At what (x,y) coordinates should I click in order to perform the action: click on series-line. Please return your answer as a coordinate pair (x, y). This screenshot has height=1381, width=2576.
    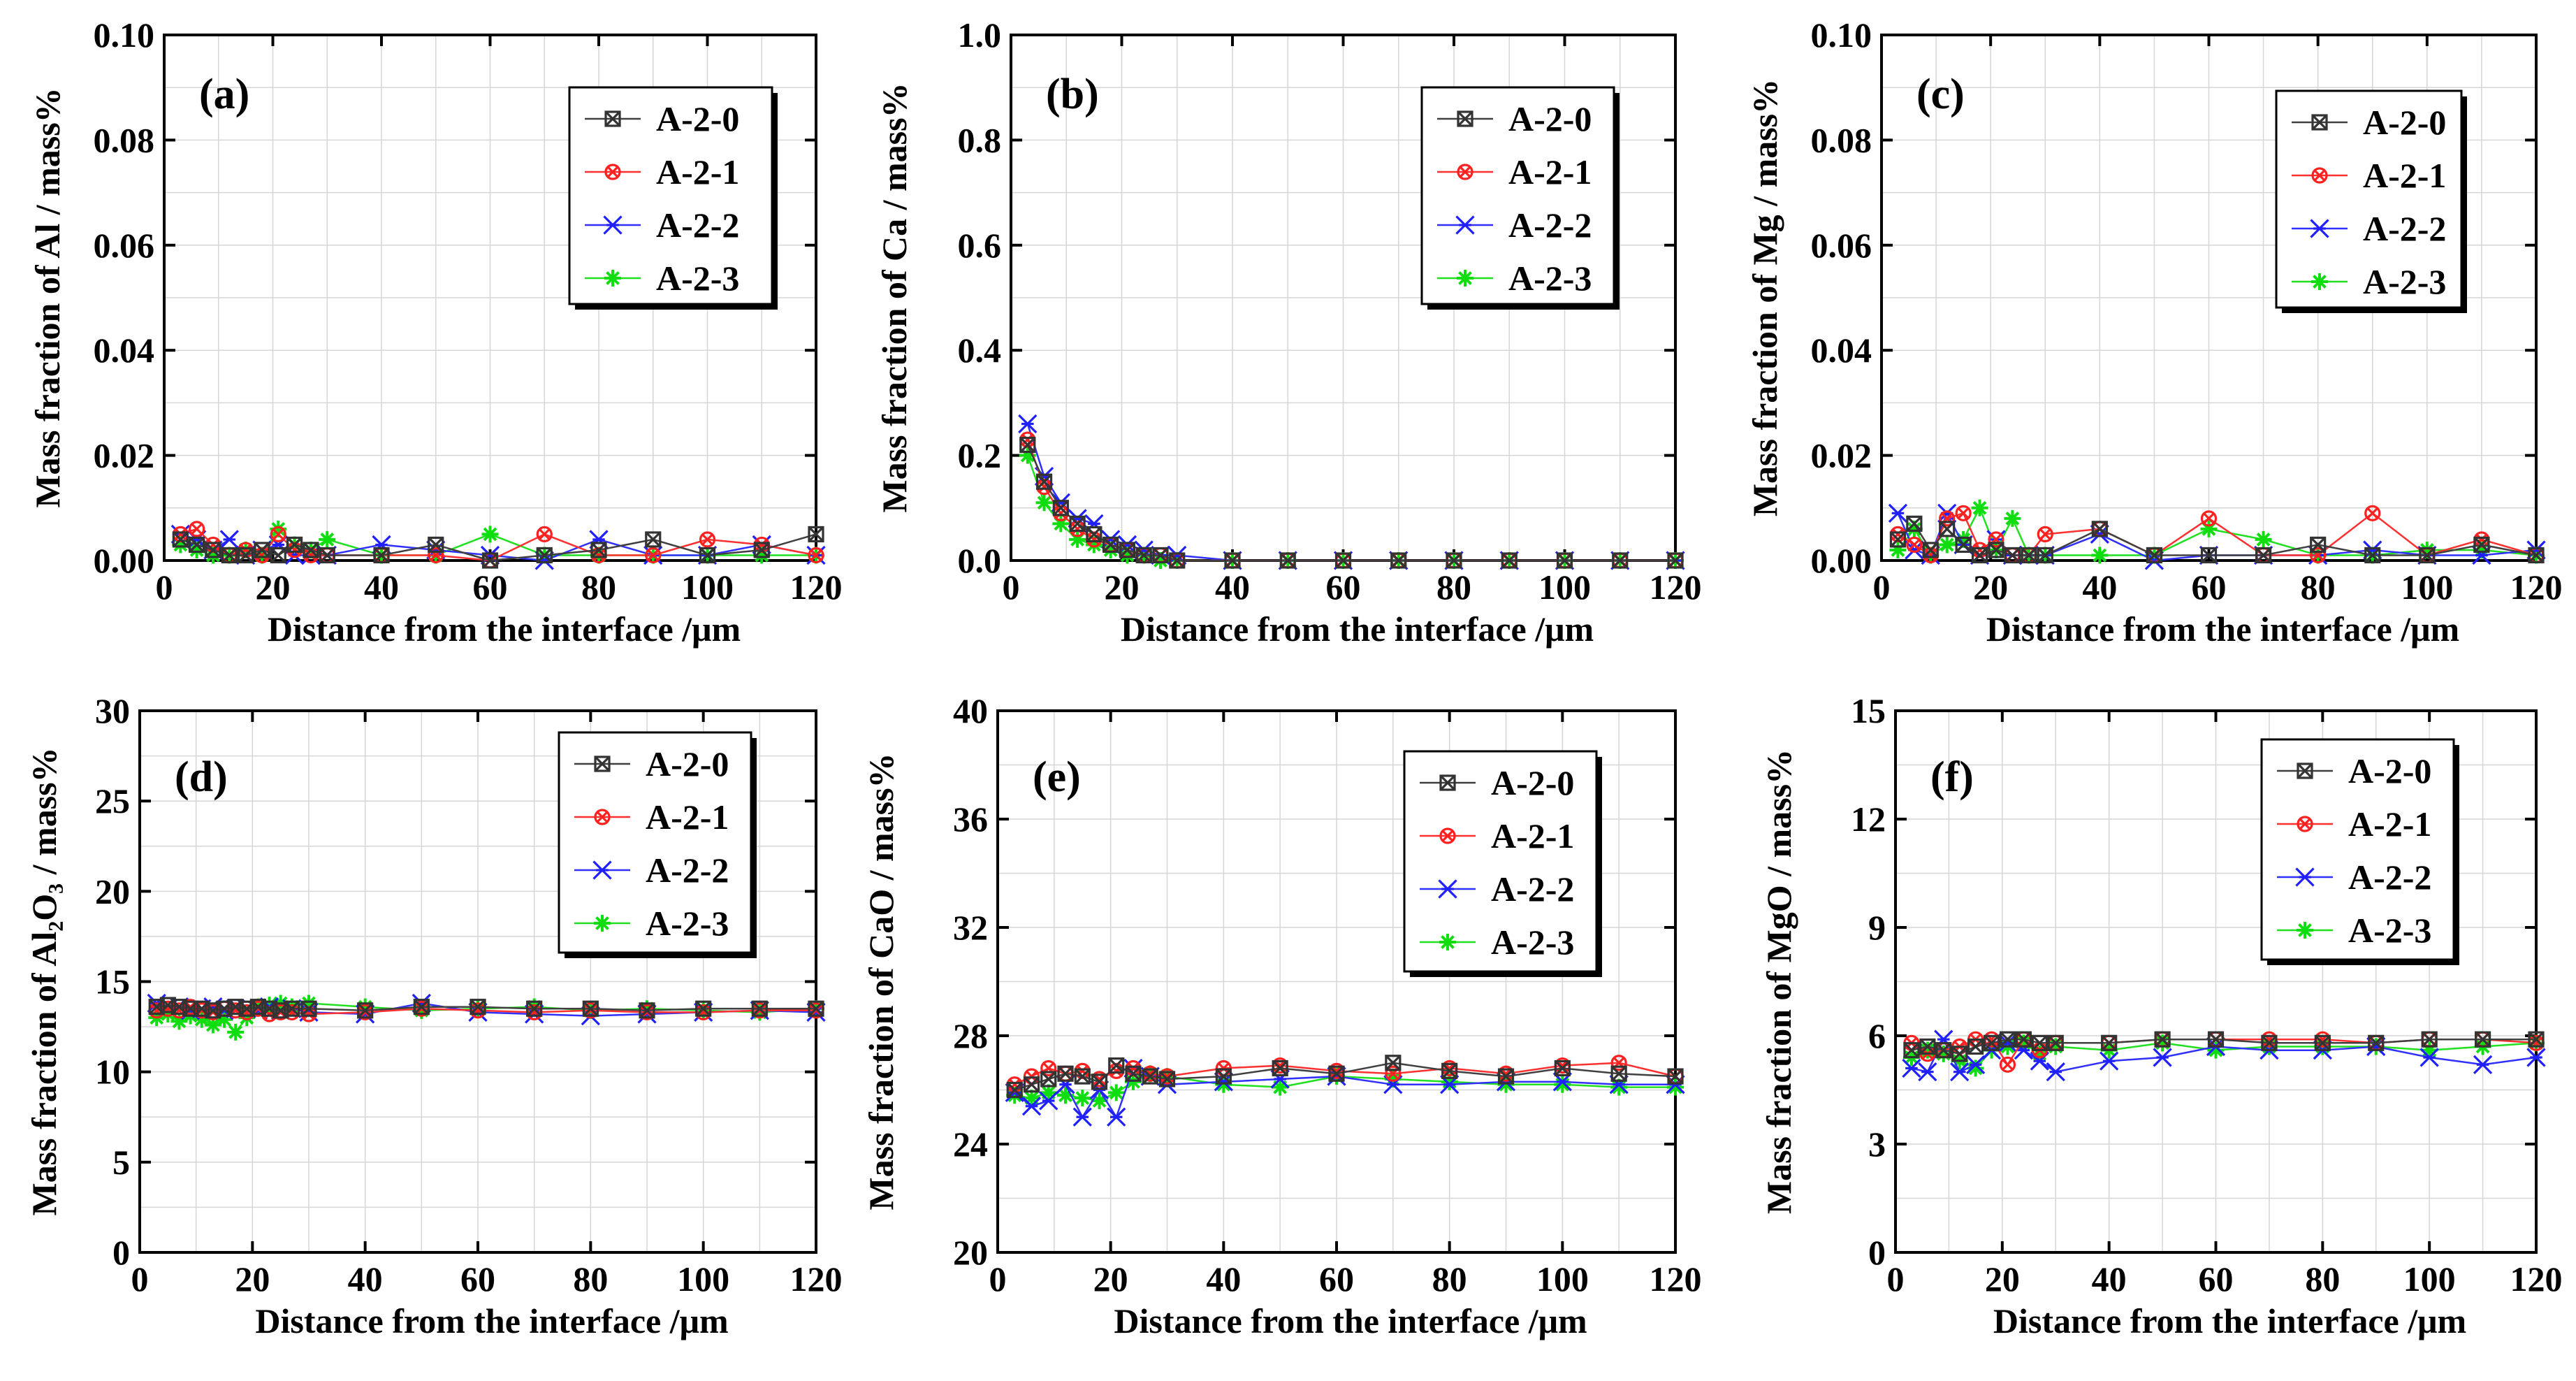
    Looking at the image, I should click on (1350, 493).